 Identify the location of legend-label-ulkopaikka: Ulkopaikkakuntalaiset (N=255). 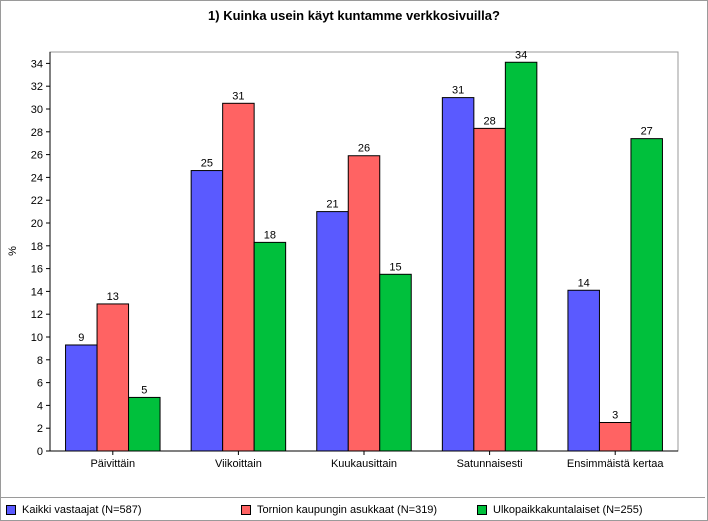
(568, 510).